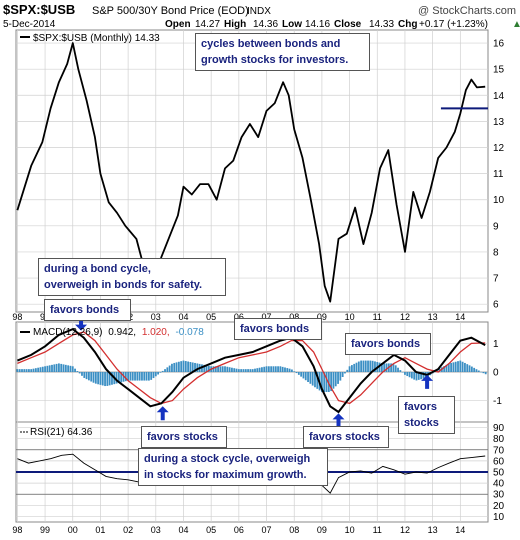 This screenshot has width=520, height=540. Describe the element at coordinates (499, 200) in the screenshot. I see `price-y-tick-label: 10` at that location.